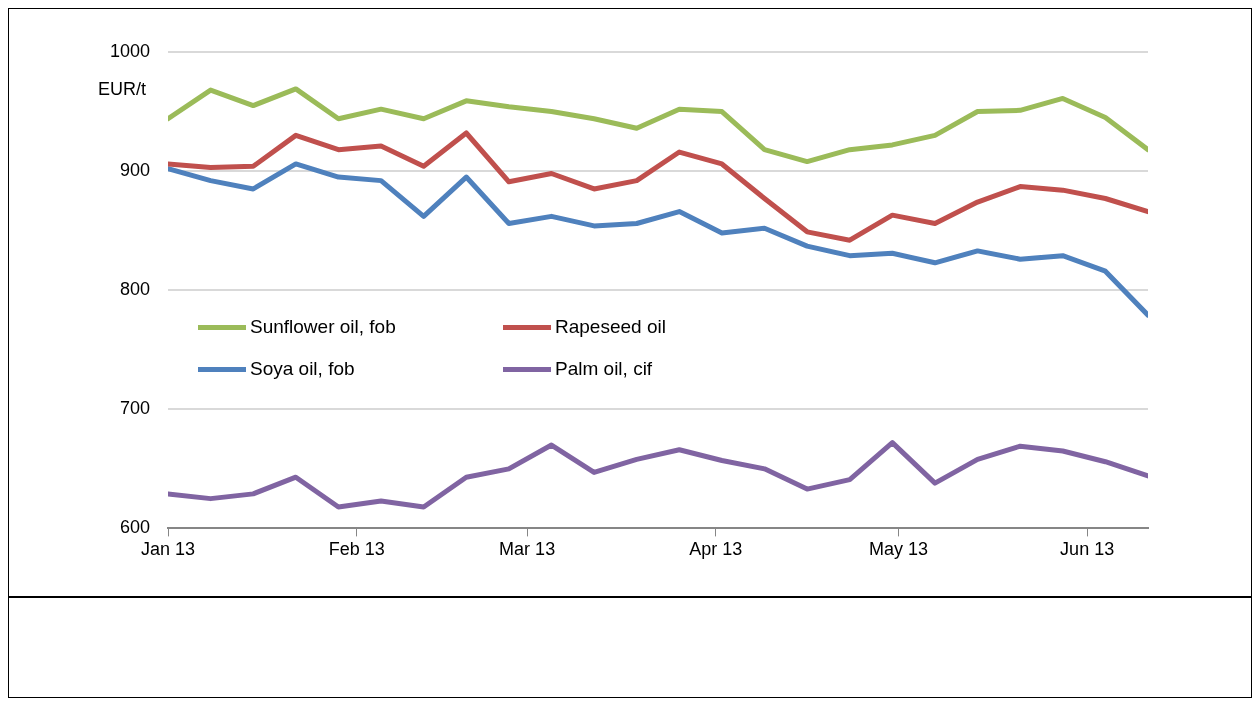 This screenshot has height=704, width=1260. I want to click on legend-label: Sunflower oil, fob, so click(323, 327).